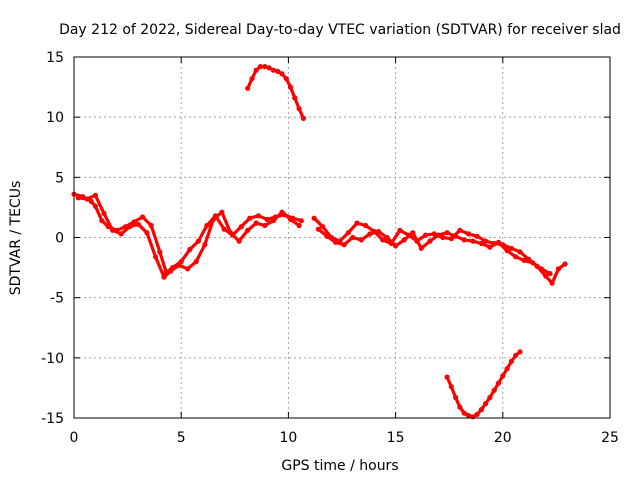 Image resolution: width=640 pixels, height=480 pixels. What do you see at coordinates (16, 238) in the screenshot?
I see `y-axis-label: SDTVAR / TECUs` at bounding box center [16, 238].